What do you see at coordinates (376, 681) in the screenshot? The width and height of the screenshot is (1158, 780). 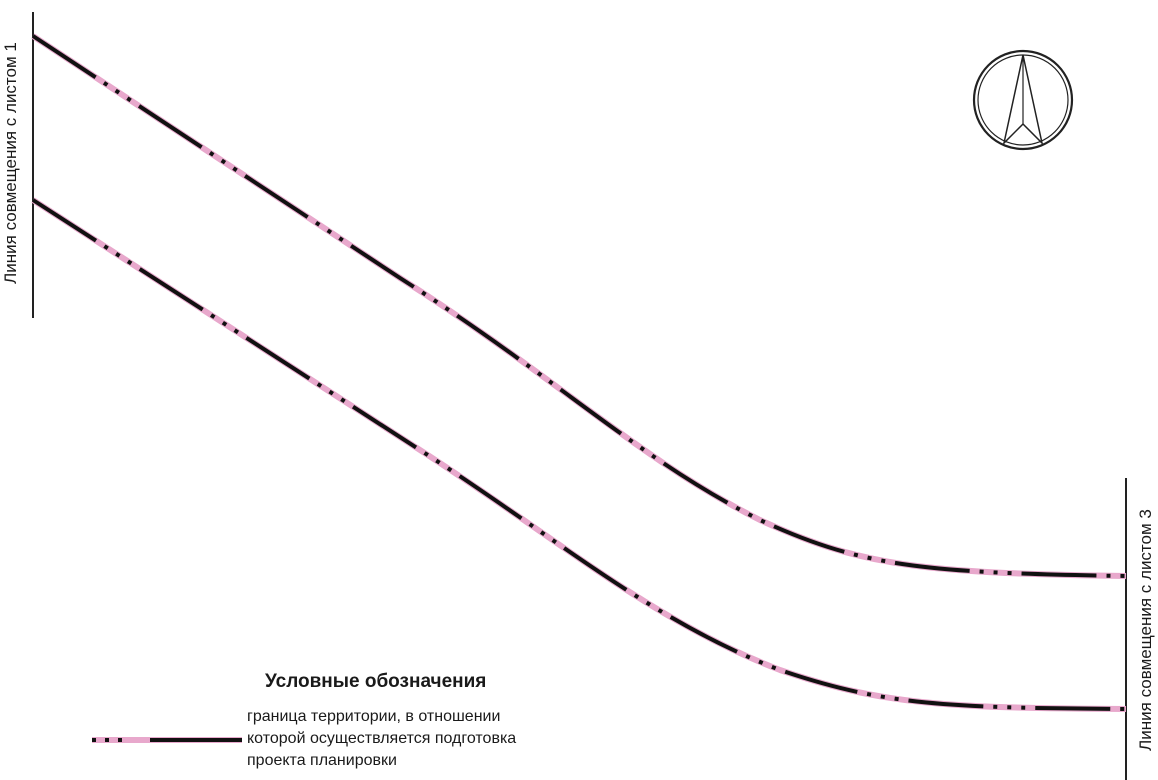 I see `legend-title: Условные обозначения` at bounding box center [376, 681].